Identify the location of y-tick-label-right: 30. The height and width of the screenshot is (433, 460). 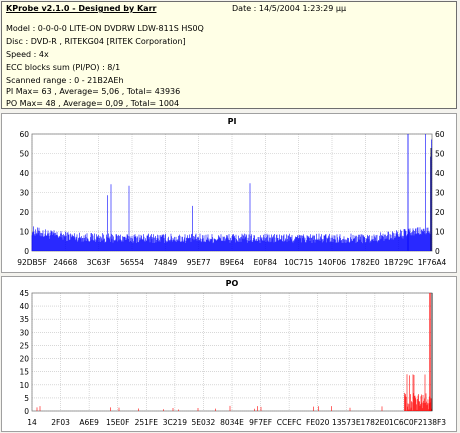
(440, 193).